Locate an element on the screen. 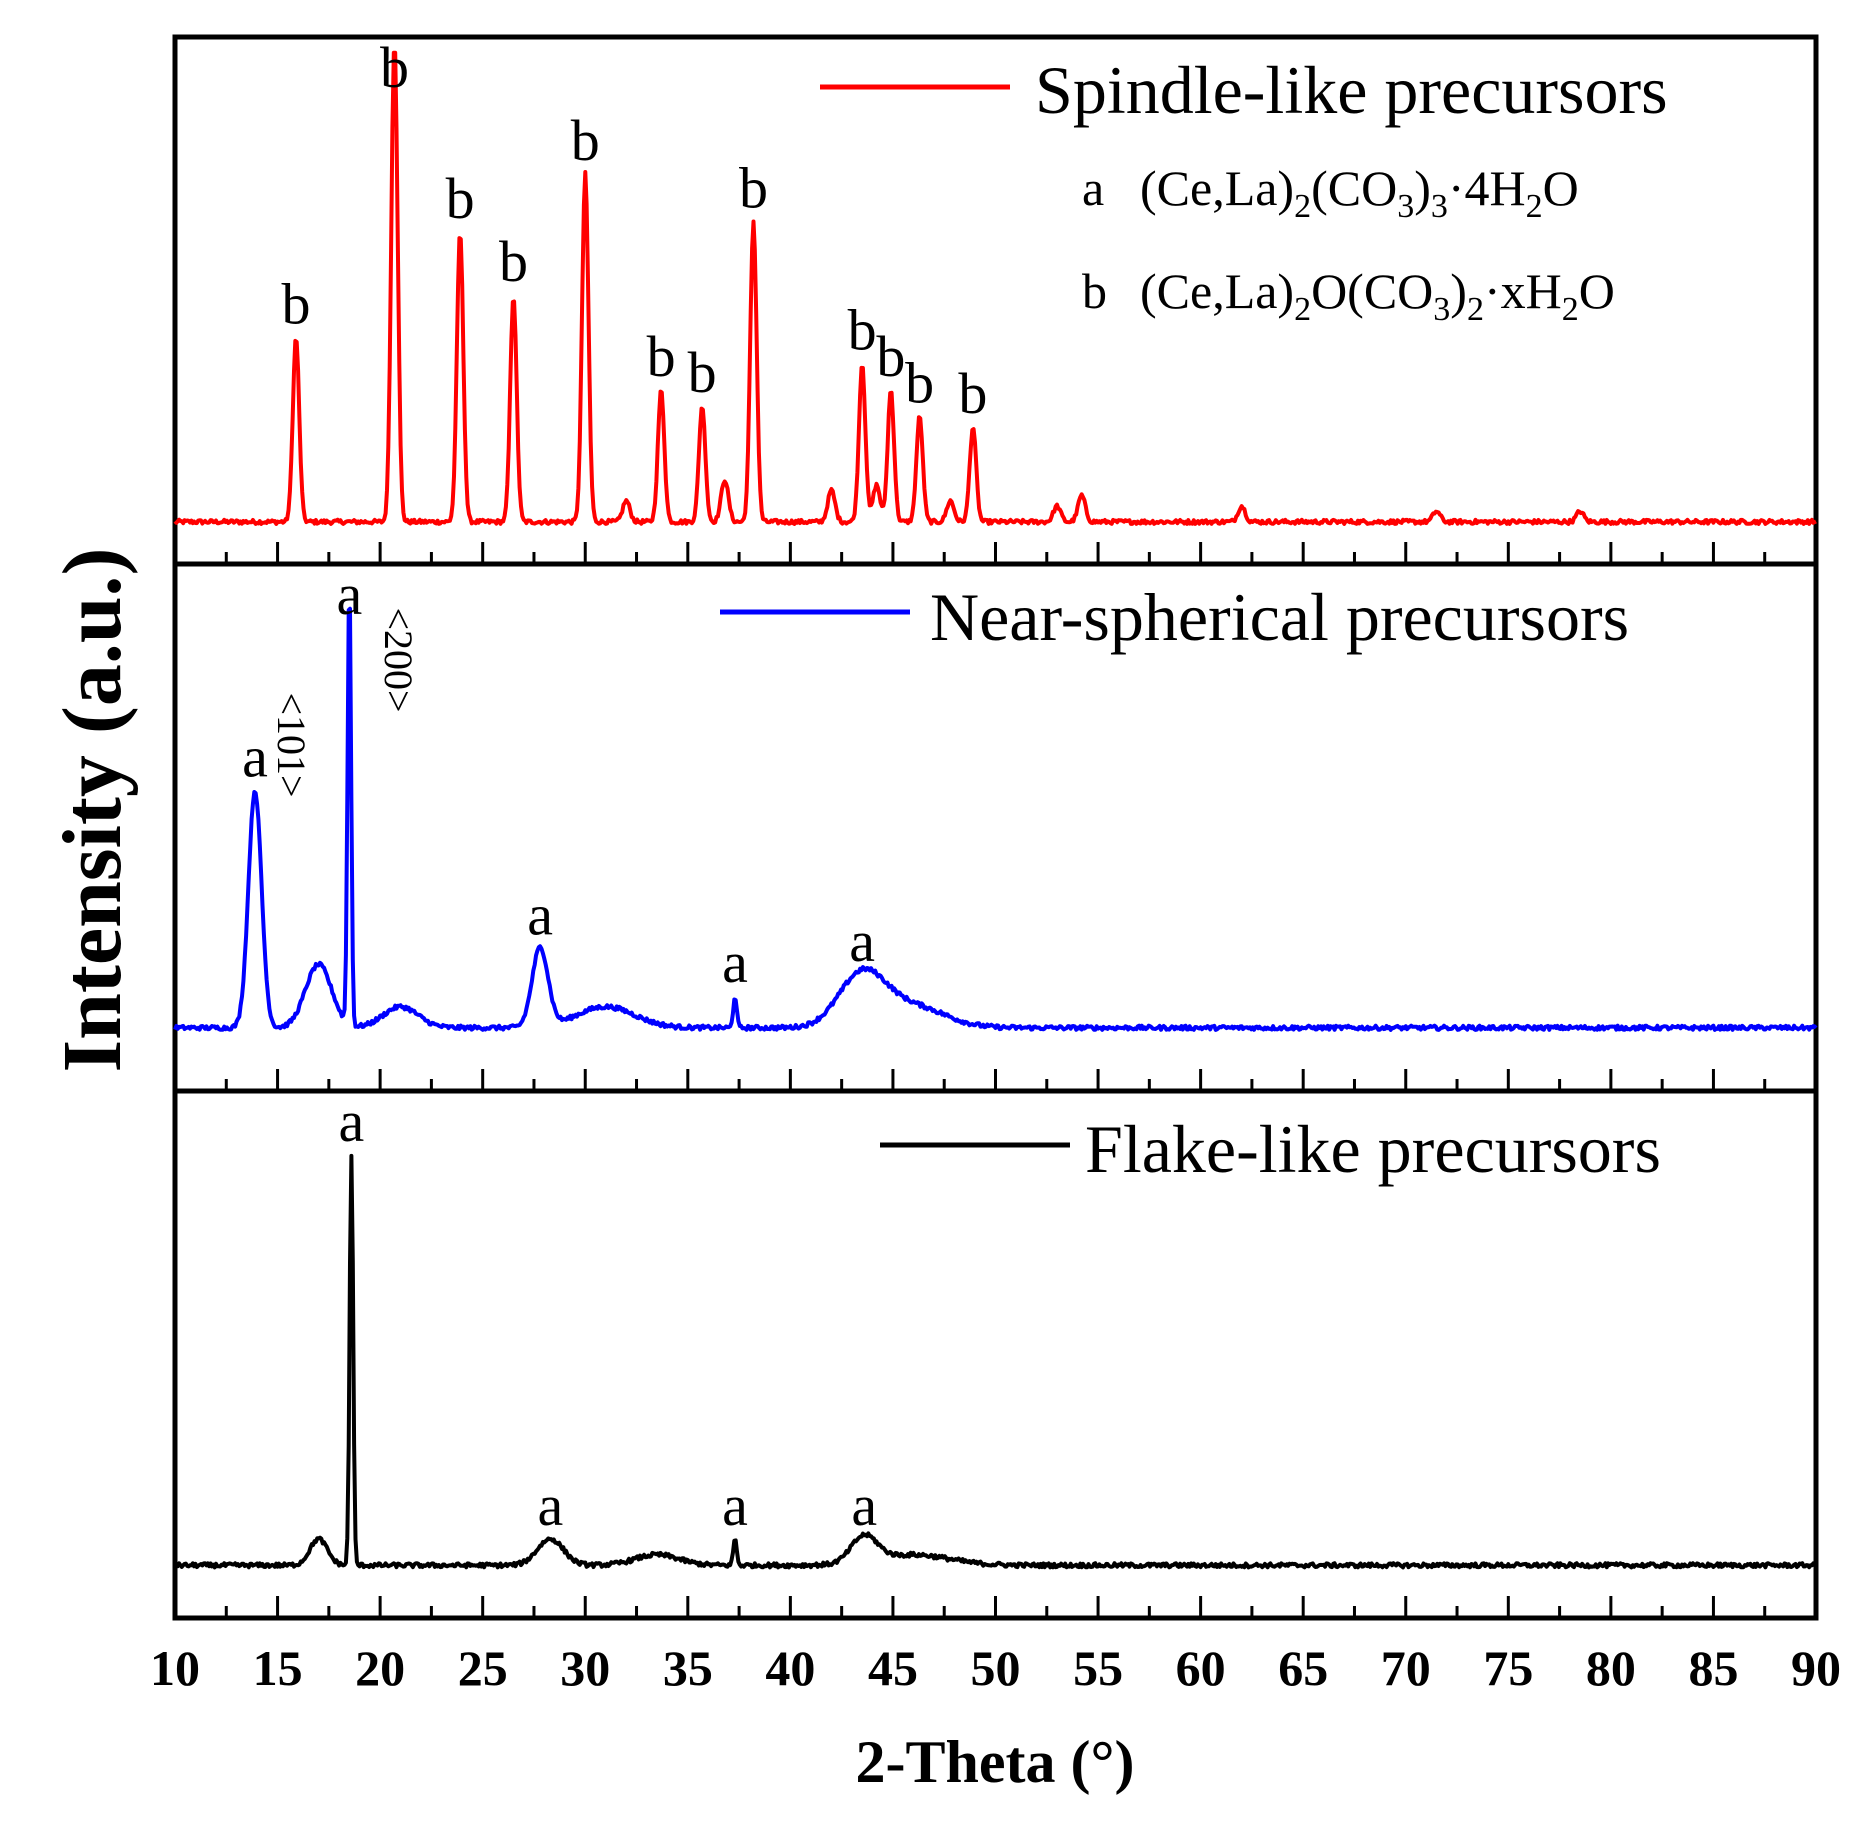  x-tick-label: 70 is located at coordinates (1406, 1668).